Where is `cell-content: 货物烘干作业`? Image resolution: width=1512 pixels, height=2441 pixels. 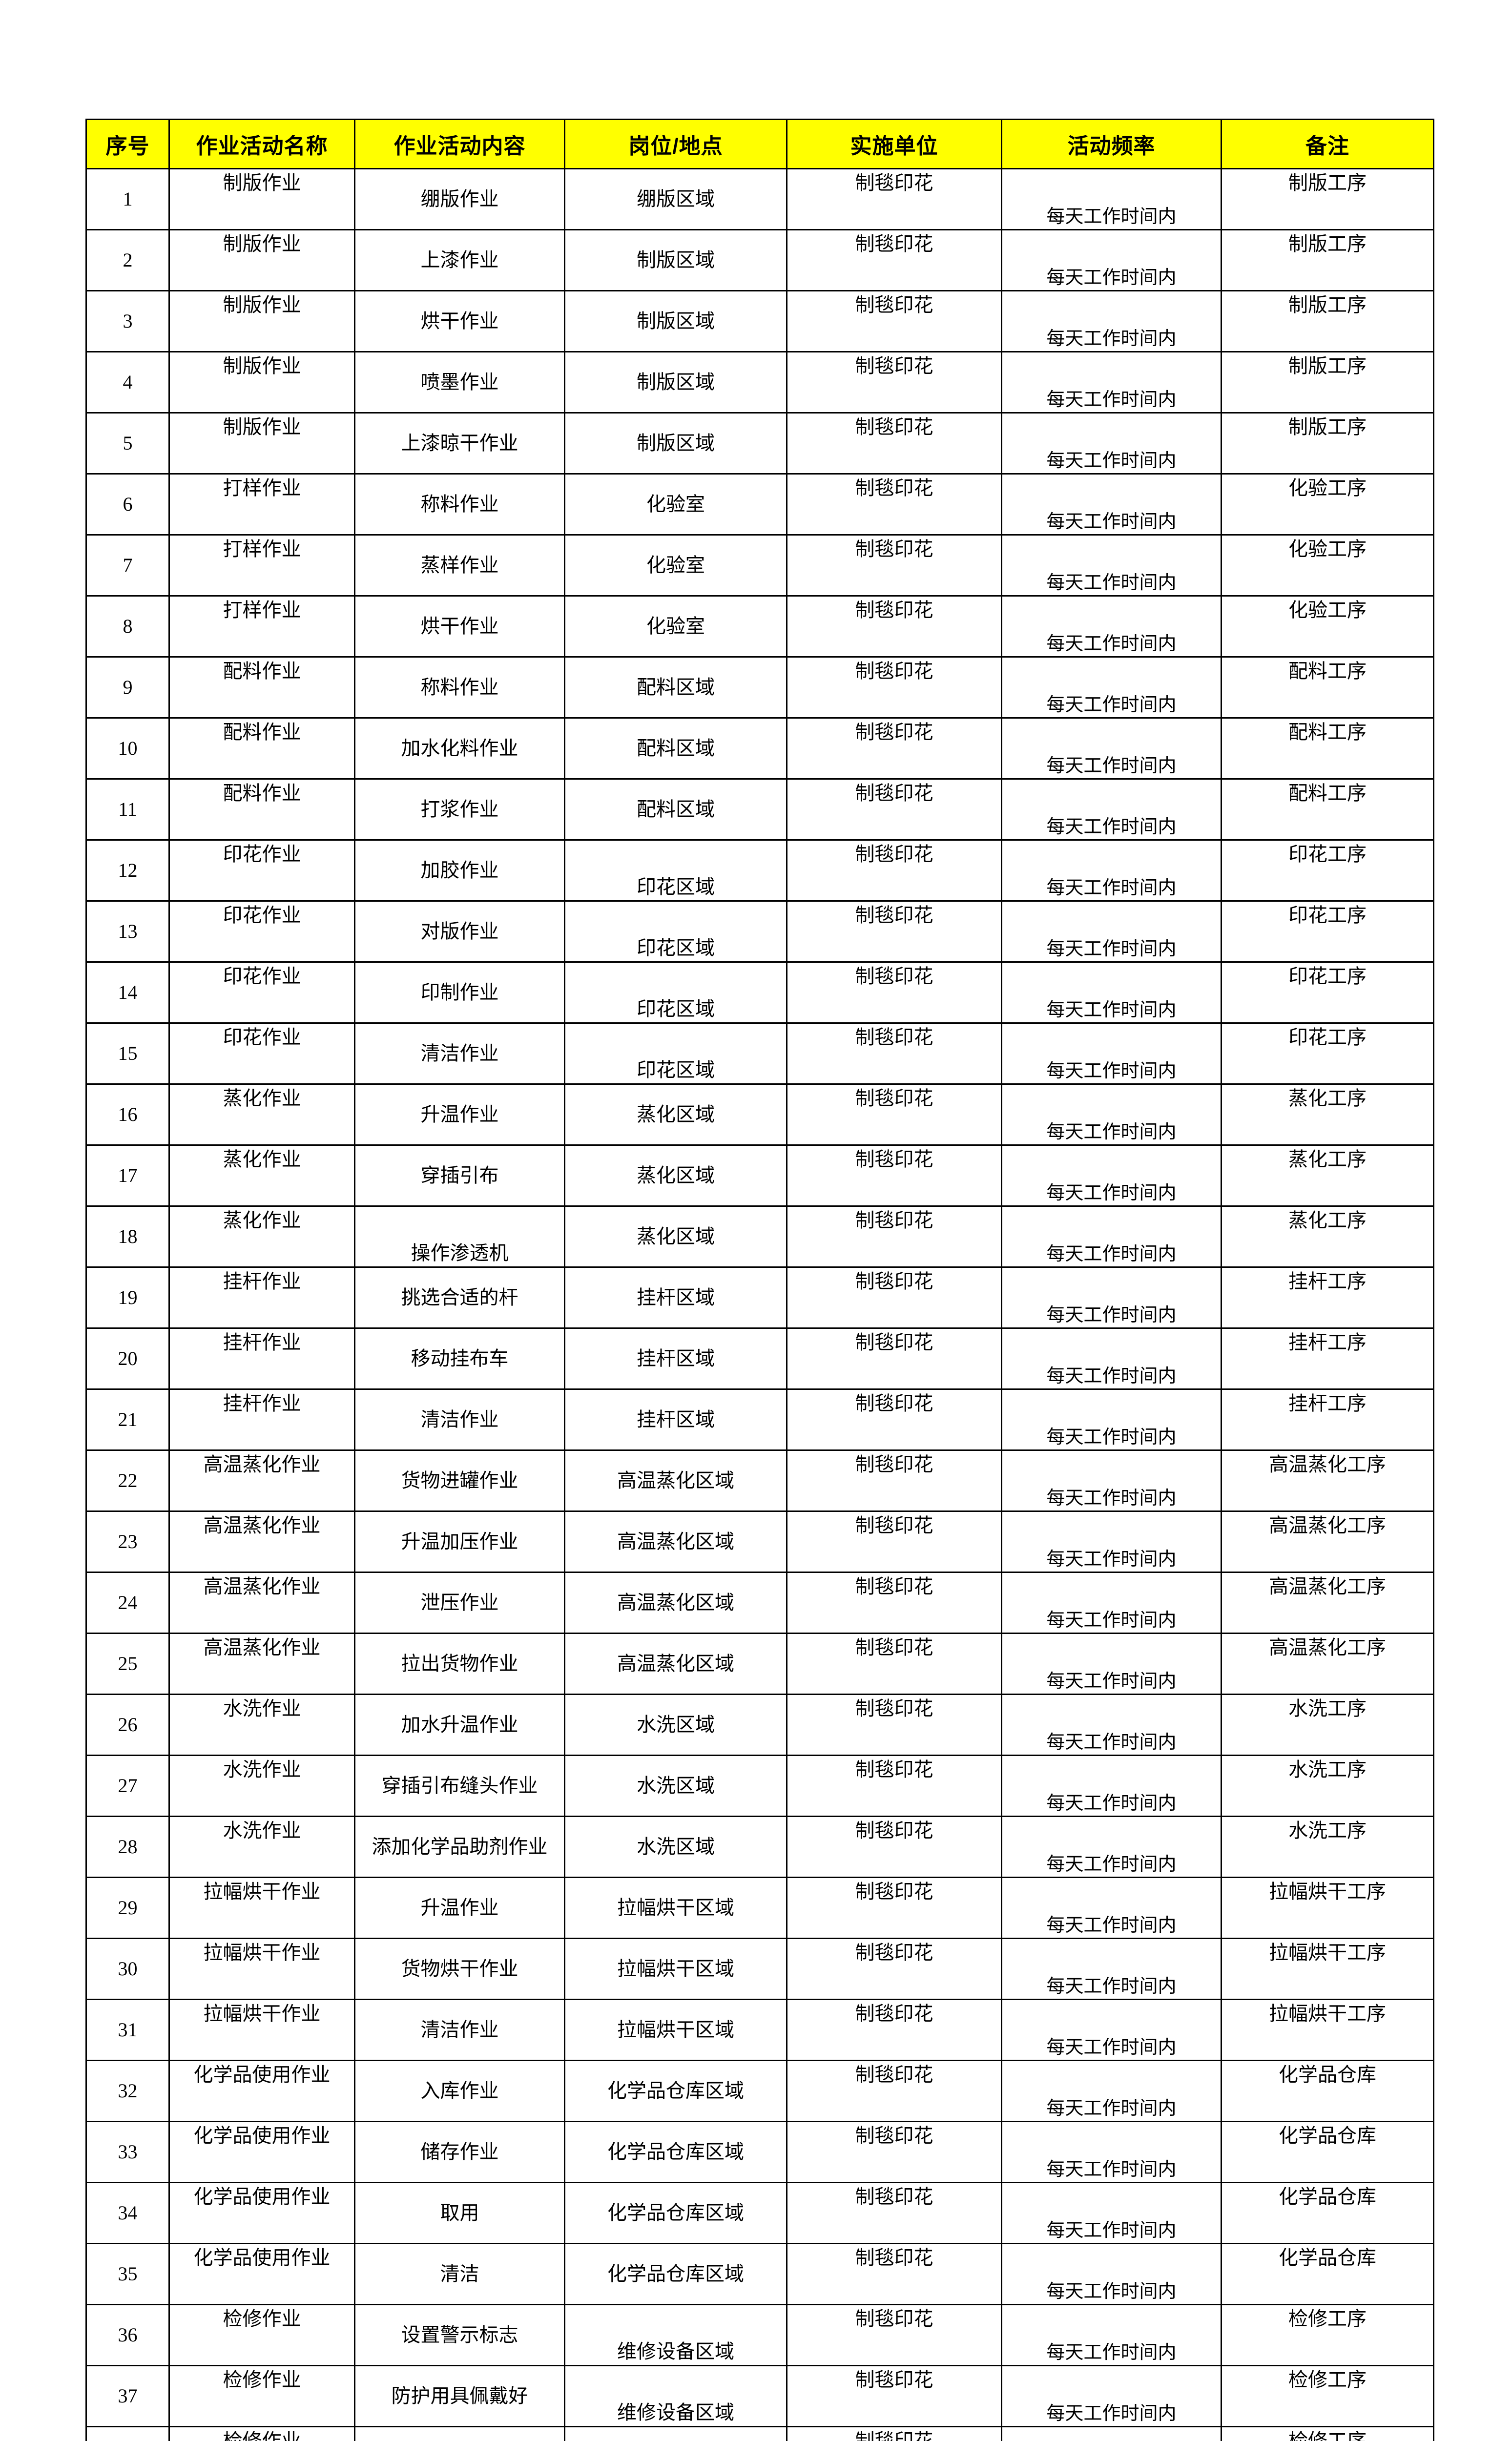
cell-content: 货物烘干作业 is located at coordinates (459, 1969).